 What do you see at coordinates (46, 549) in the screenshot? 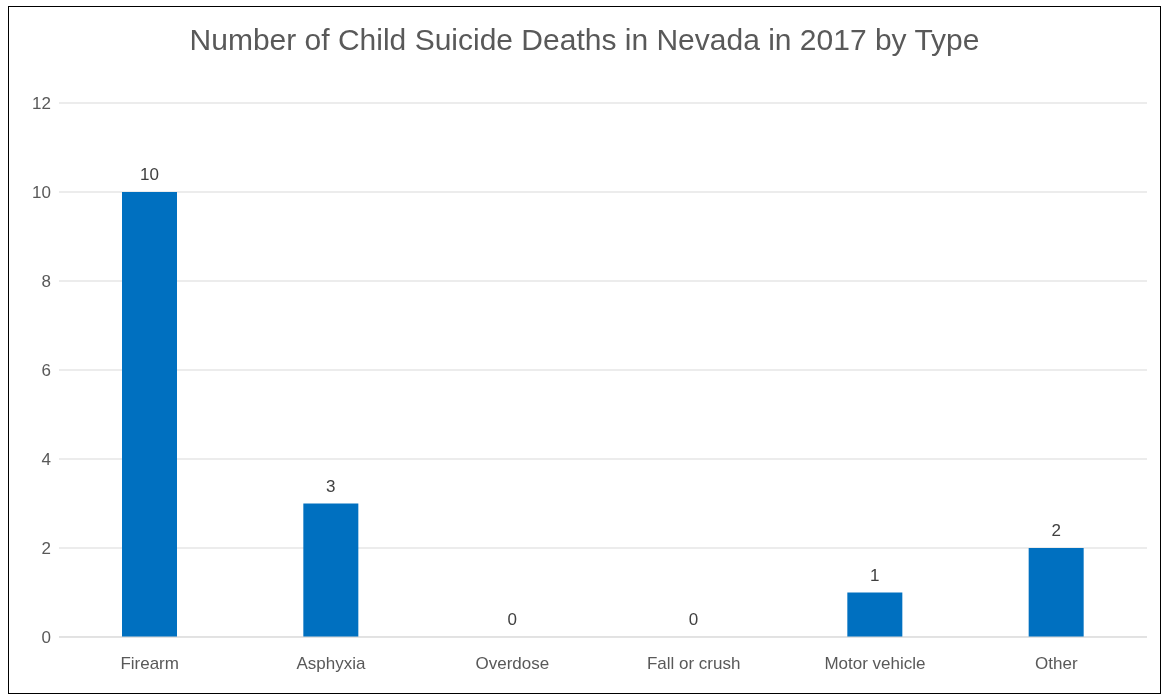
I see `y-tick-label: 2` at bounding box center [46, 549].